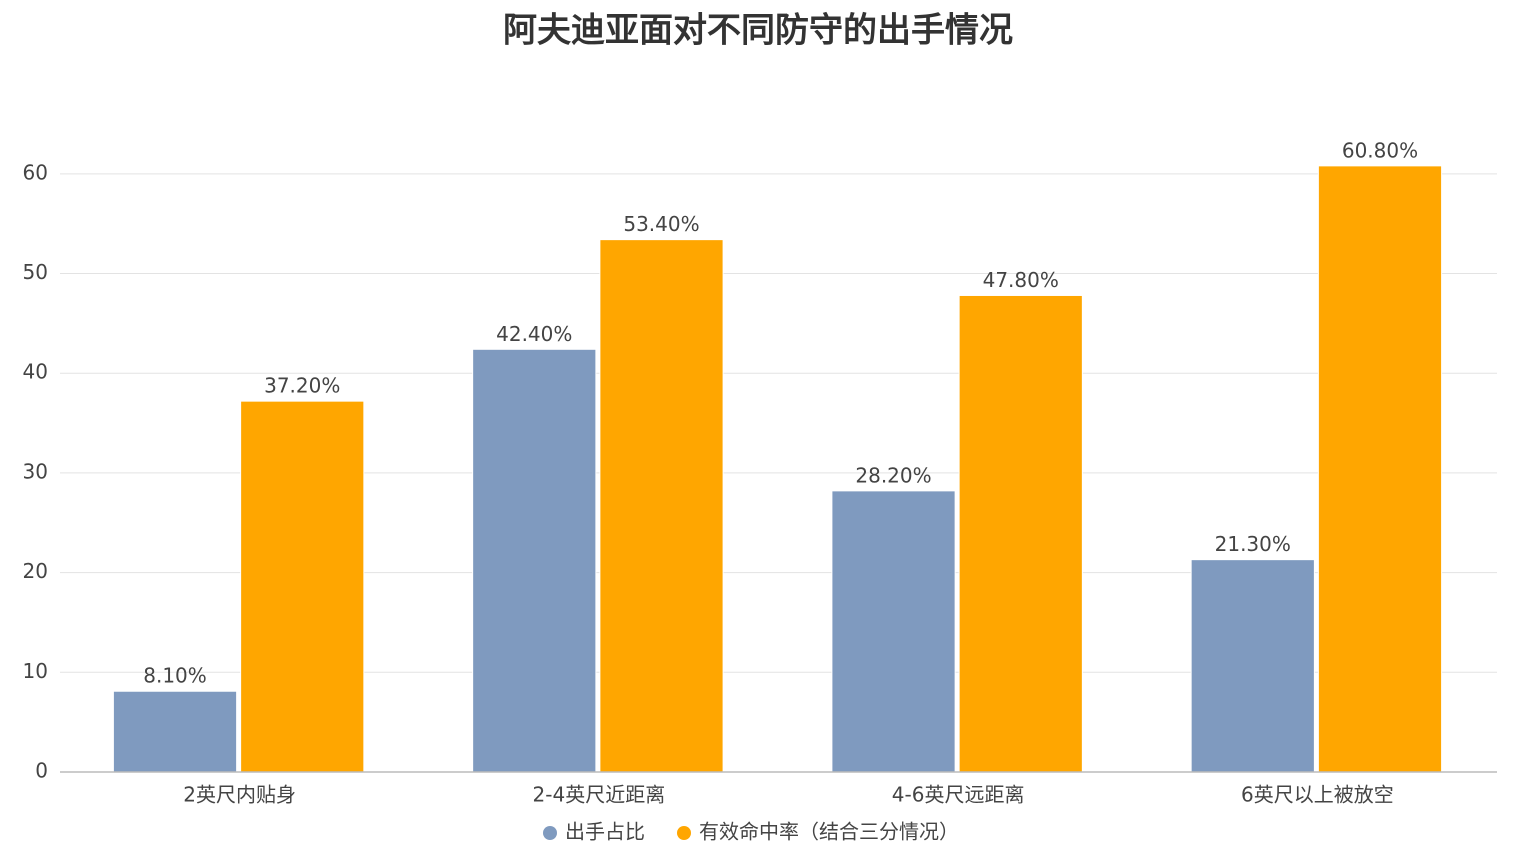  What do you see at coordinates (35, 272) in the screenshot?
I see `y-tick-label: 50` at bounding box center [35, 272].